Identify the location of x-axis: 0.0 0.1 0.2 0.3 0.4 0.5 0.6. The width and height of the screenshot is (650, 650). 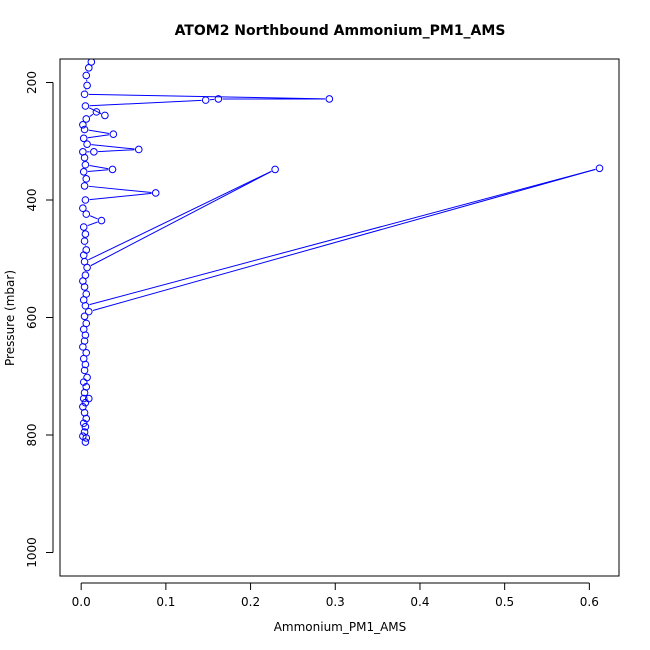
(335, 595).